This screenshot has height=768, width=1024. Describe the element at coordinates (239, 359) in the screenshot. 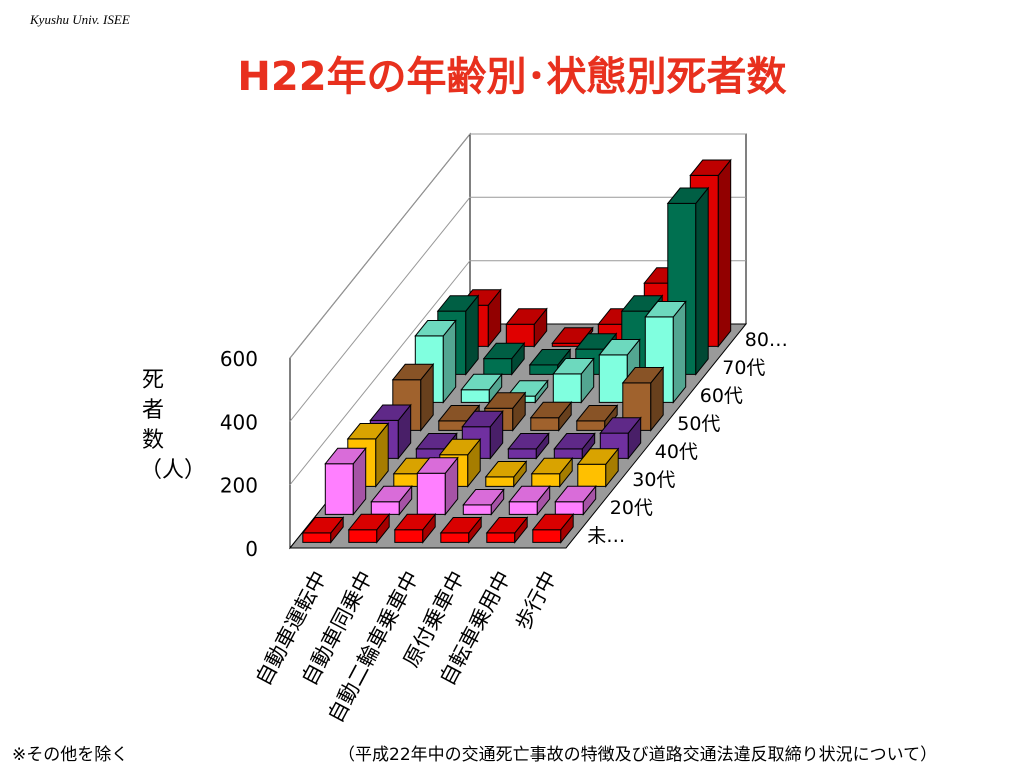

I see `y-tick-label: 600` at that location.